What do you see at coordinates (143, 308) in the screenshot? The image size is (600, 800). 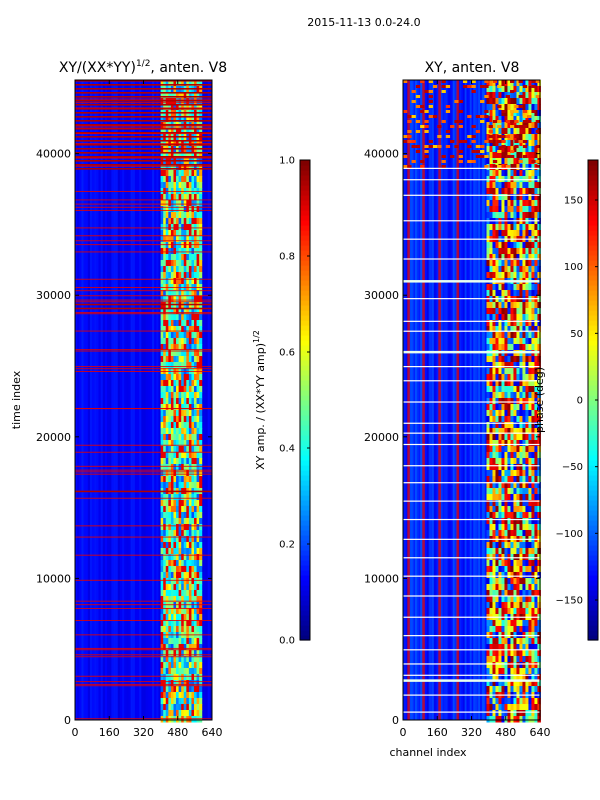 I see `saturated-line` at bounding box center [143, 308].